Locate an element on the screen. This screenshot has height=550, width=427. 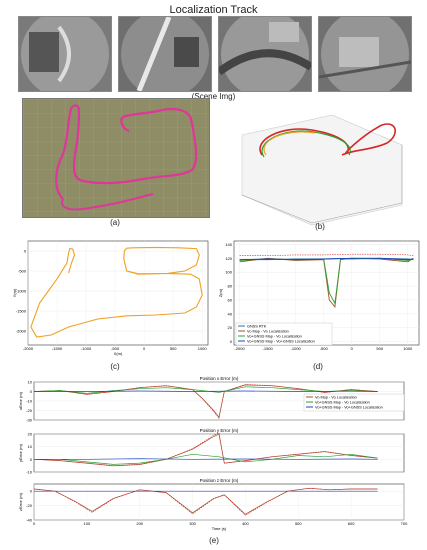
chart-title-e3: Position z Error (m) is located at coordinates (219, 480).